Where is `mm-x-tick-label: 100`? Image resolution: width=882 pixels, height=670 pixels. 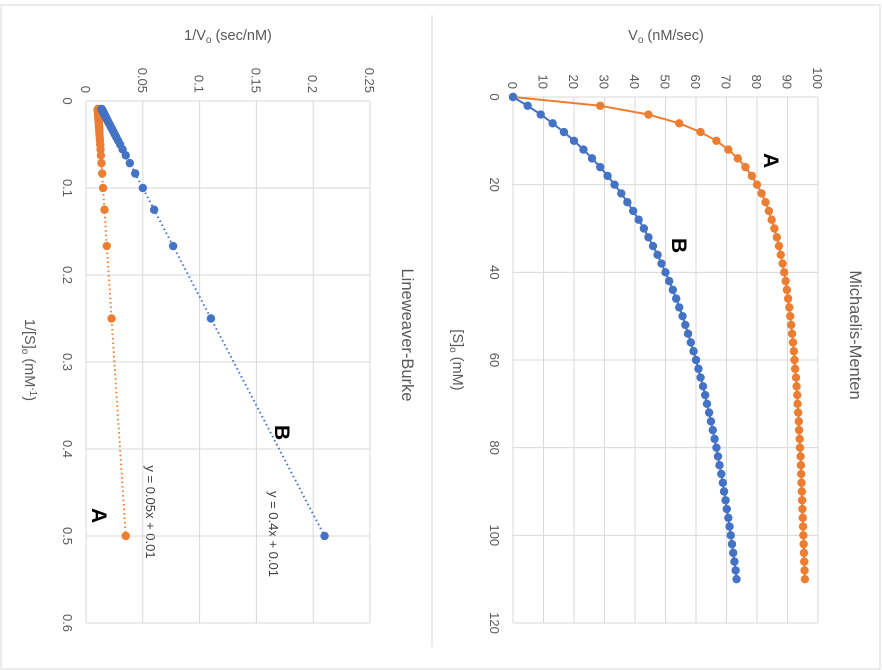 mm-x-tick-label: 100 is located at coordinates (494, 535).